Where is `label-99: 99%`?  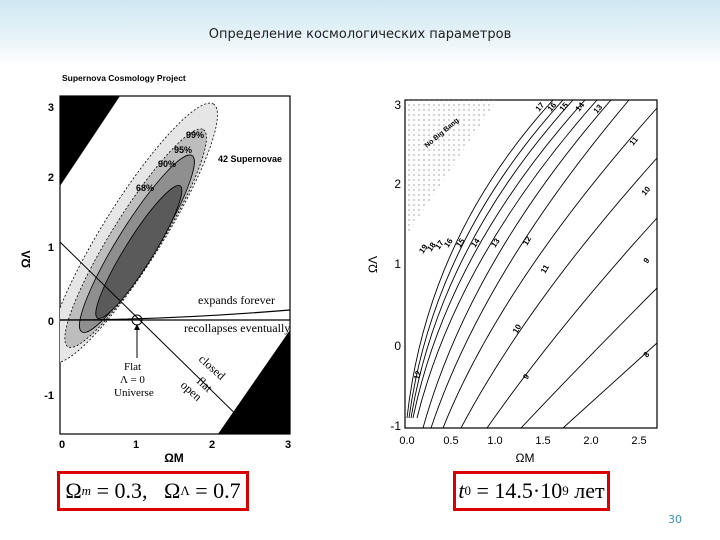 label-99: 99% is located at coordinates (195, 135).